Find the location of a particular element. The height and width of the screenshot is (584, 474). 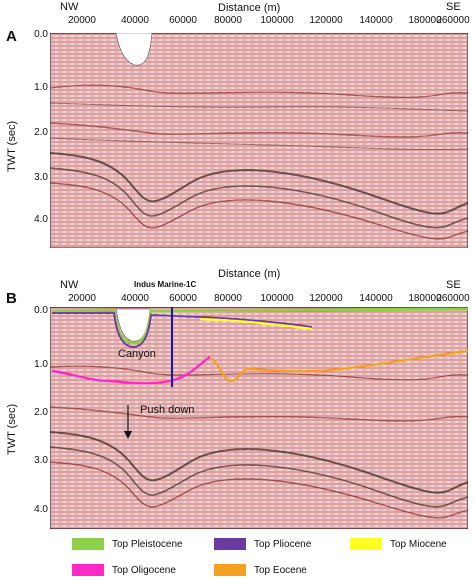

legend-item-top-oligocene: Top Oligocene is located at coordinates (124, 570).